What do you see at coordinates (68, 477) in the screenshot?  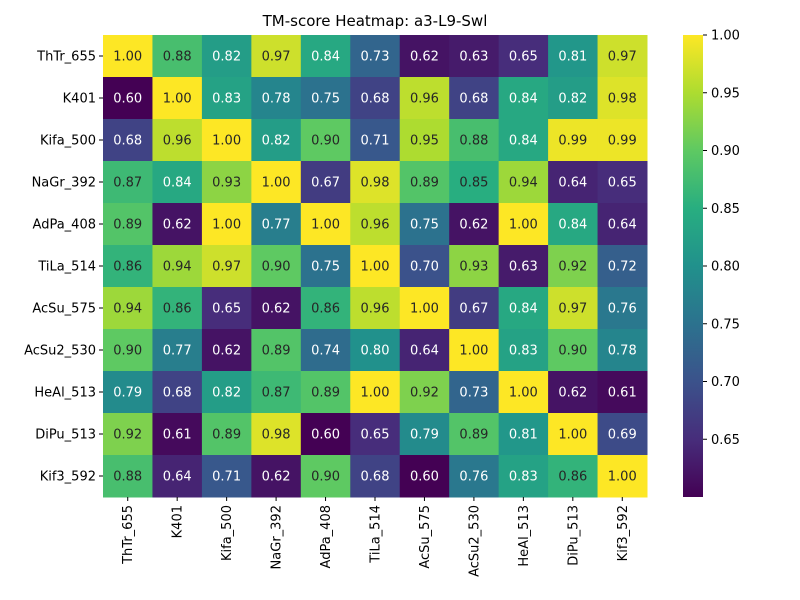 I see `row-tick-label: Kif3_592` at bounding box center [68, 477].